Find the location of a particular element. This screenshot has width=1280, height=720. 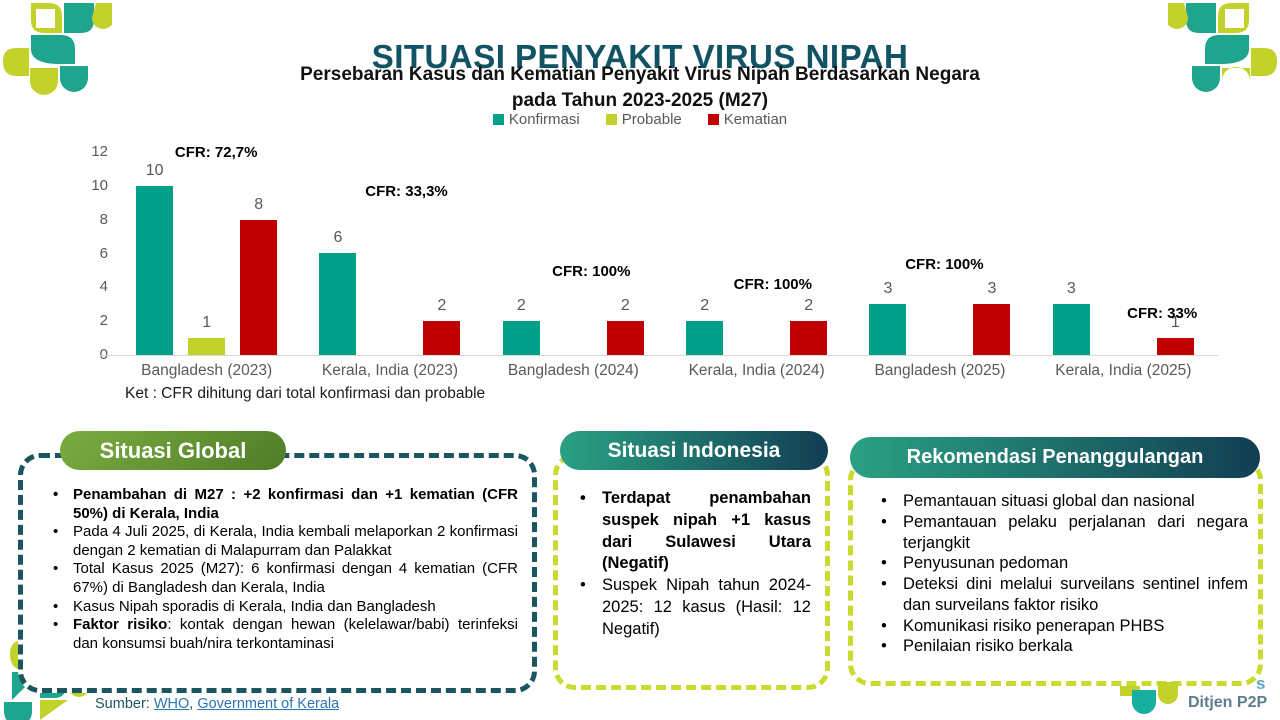

rekomendasi-box-header: Rekomendasi Penanggulangan is located at coordinates (1055, 457).